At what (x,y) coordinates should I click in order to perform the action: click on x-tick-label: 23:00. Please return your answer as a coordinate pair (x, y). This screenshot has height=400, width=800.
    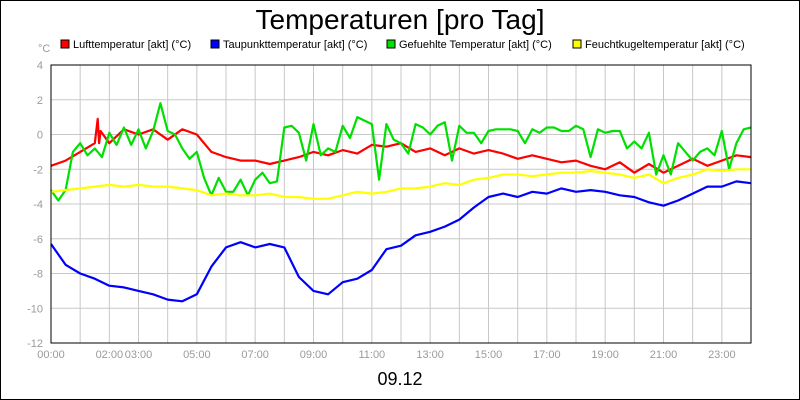
    Looking at the image, I should click on (722, 355).